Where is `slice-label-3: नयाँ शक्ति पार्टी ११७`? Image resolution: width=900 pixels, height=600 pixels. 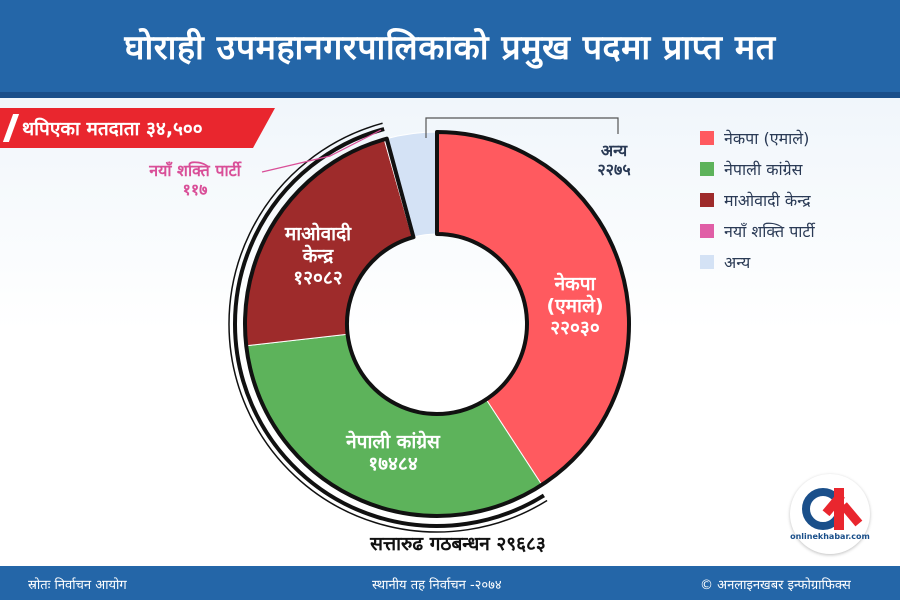
slice-label-3: नयाँ शक्ति पार्टी ११७ is located at coordinates (195, 180).